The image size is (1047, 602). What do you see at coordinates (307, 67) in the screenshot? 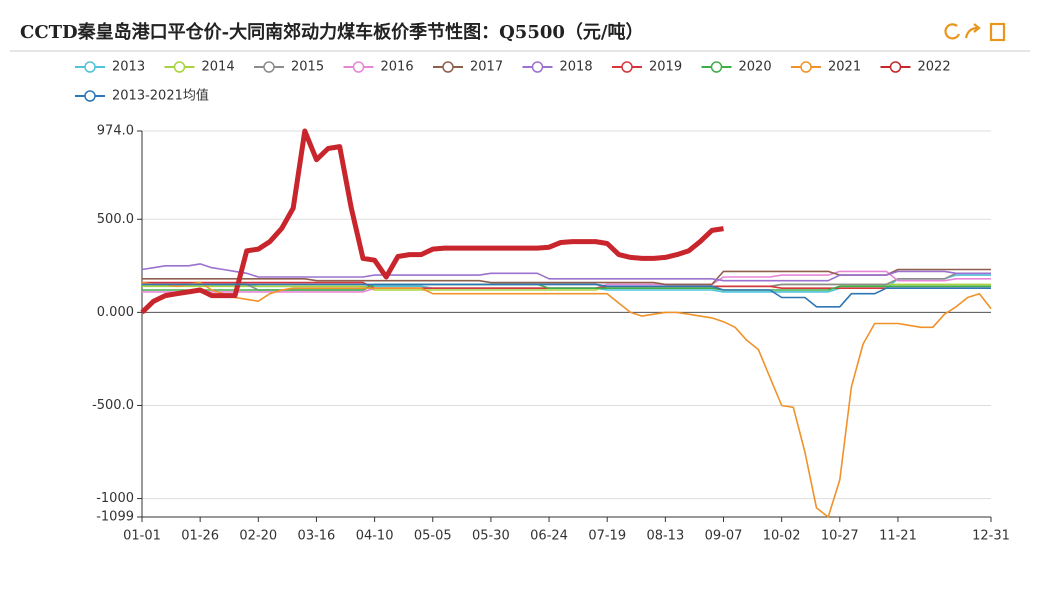
I see `legend-label: 2015` at bounding box center [307, 67].